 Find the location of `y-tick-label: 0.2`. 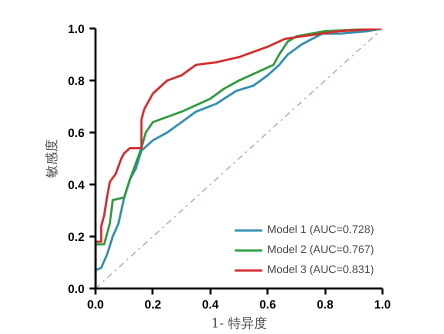

y-tick-label: 0.2 is located at coordinates (76, 237).